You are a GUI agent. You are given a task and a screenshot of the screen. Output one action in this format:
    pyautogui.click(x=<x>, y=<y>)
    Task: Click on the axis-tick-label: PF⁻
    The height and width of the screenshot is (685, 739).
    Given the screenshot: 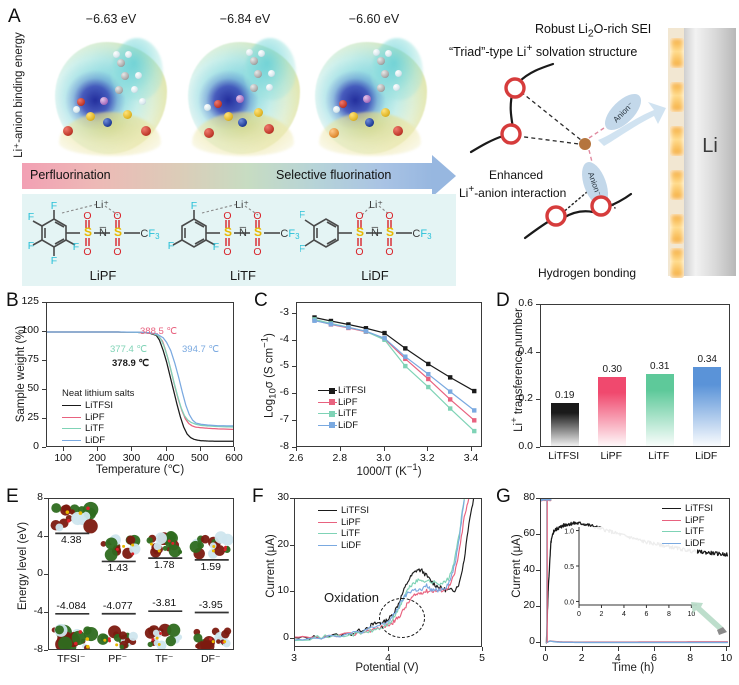 What is the action you would take?
    pyautogui.click(x=118, y=659)
    